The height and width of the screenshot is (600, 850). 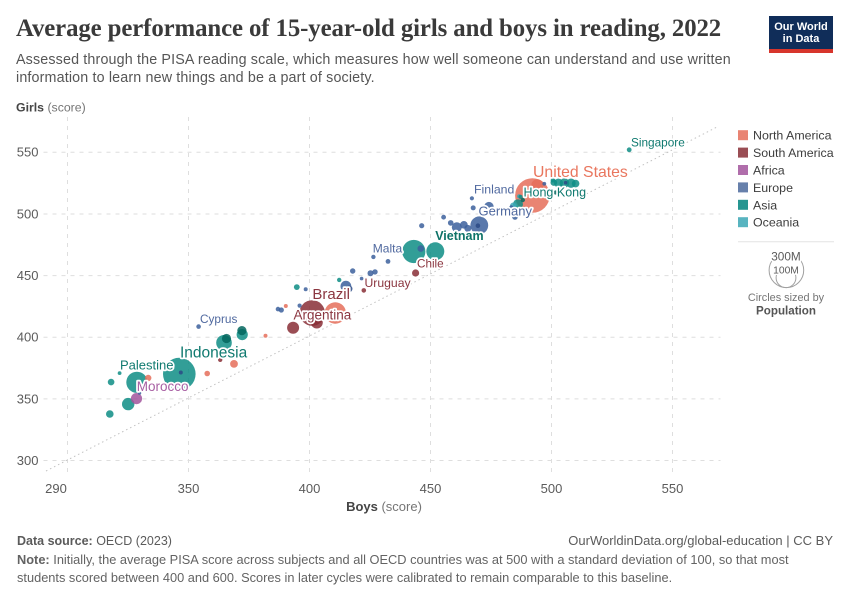 What do you see at coordinates (163, 386) in the screenshot?
I see `svg-text: Morocco` at bounding box center [163, 386].